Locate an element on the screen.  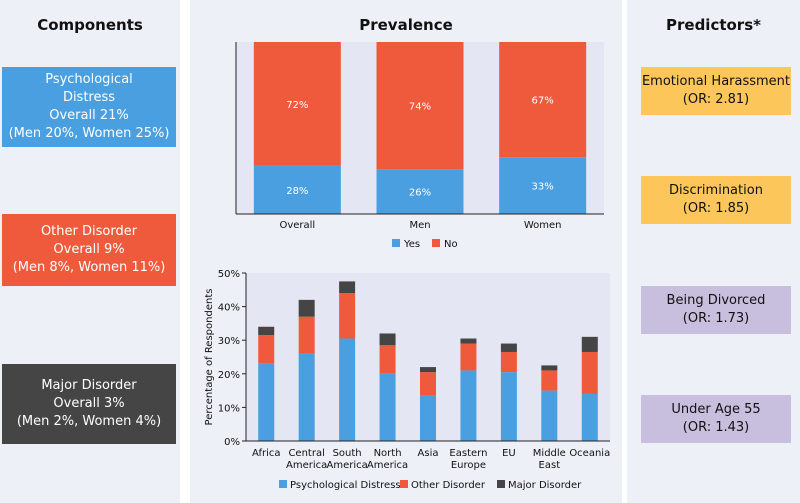
component-line: Major Disorder is located at coordinates (89, 385).